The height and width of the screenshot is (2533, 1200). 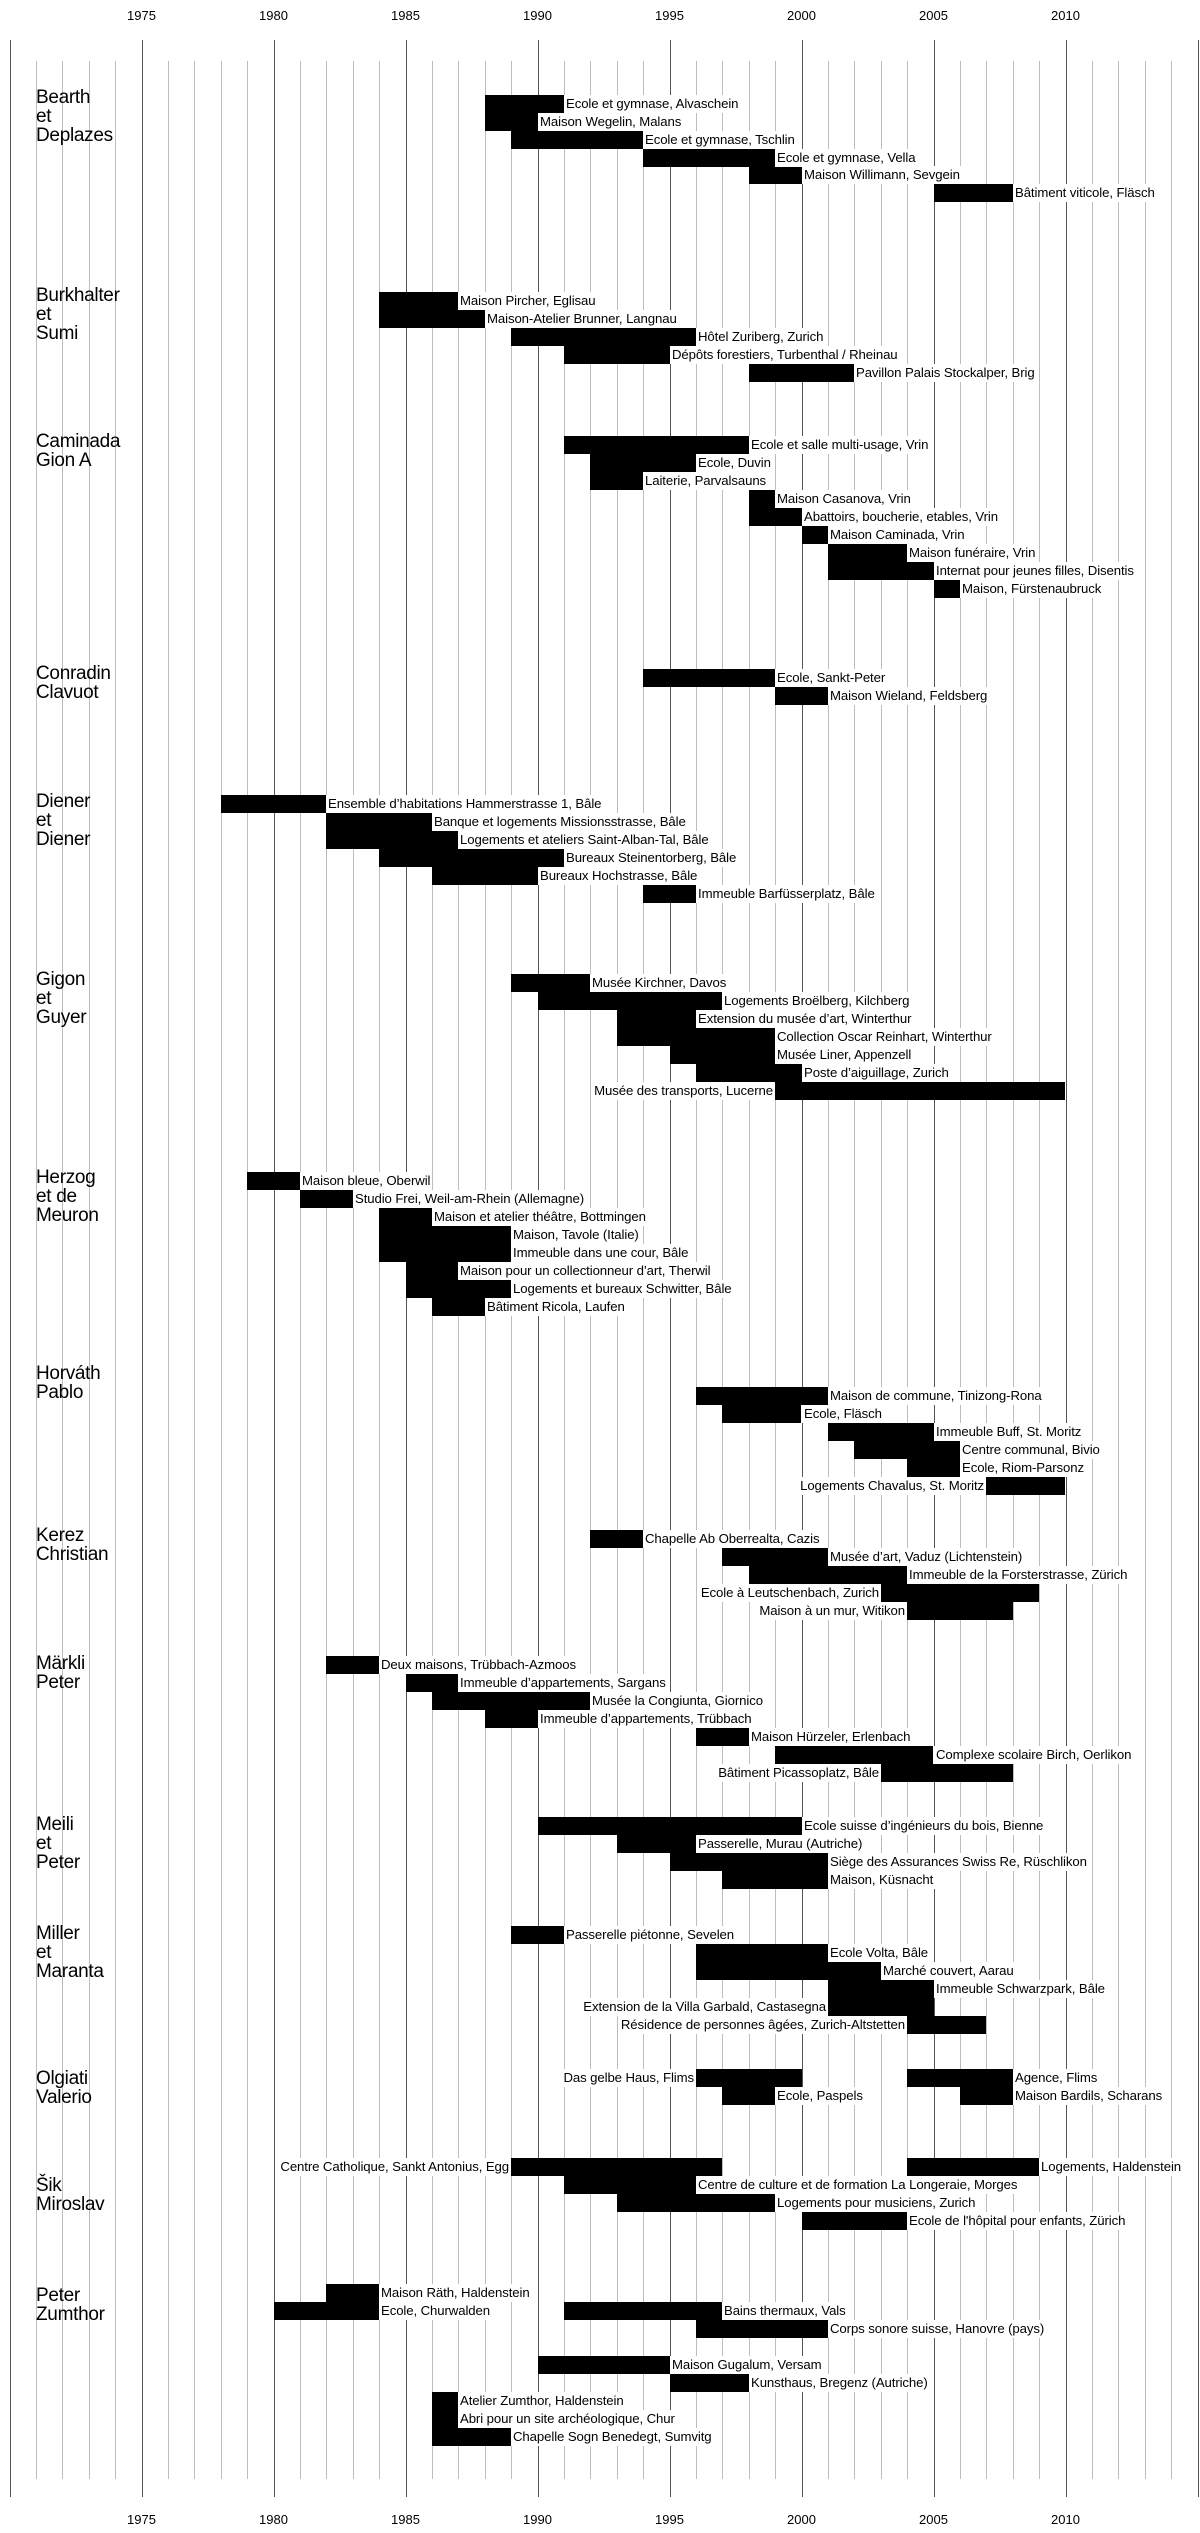 I want to click on year-tick-label: 1975, so click(x=141, y=15).